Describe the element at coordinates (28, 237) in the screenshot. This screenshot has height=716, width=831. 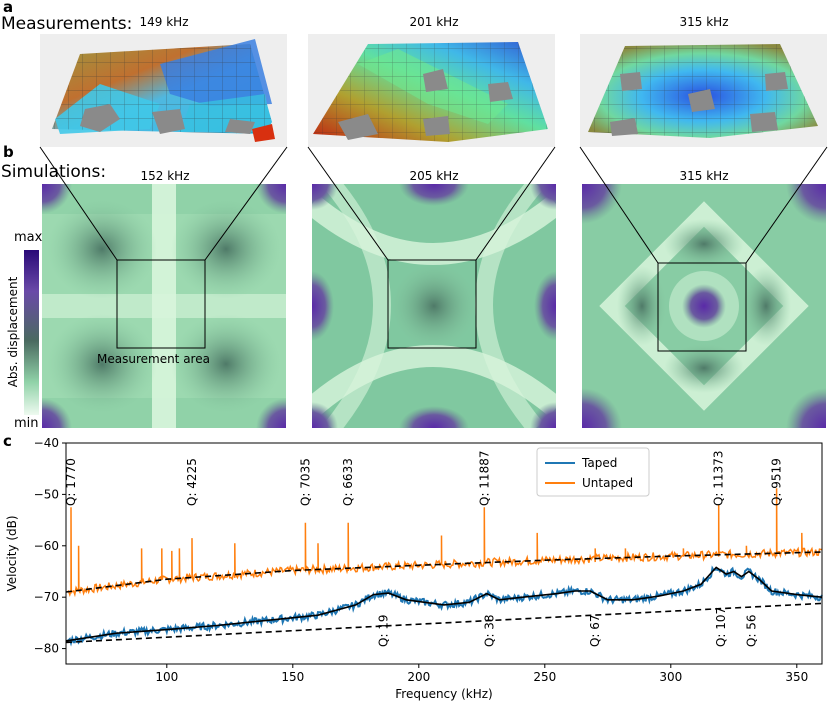
I see `colorbar-max-label: max` at that location.